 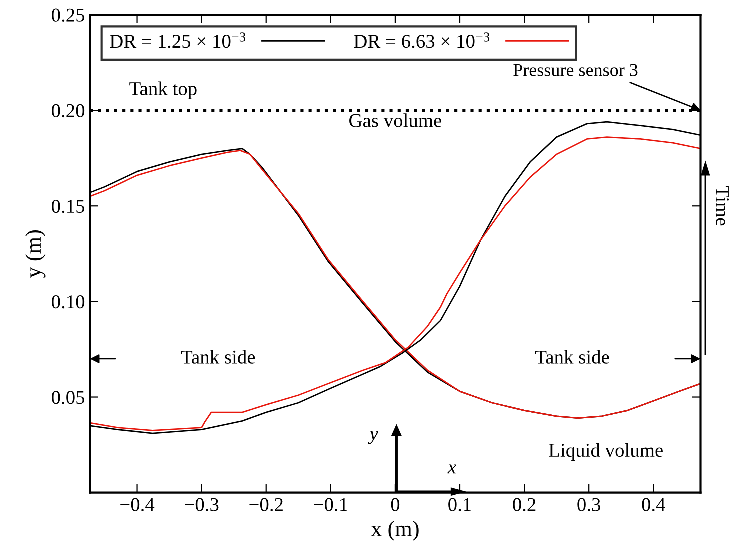 I want to click on x-tick-label: −0.2, so click(x=266, y=505).